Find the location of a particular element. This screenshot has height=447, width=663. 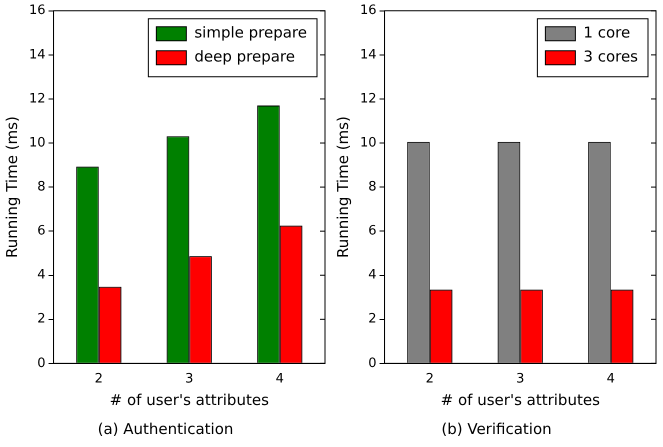

legend-label: 3 cores is located at coordinates (610, 57).